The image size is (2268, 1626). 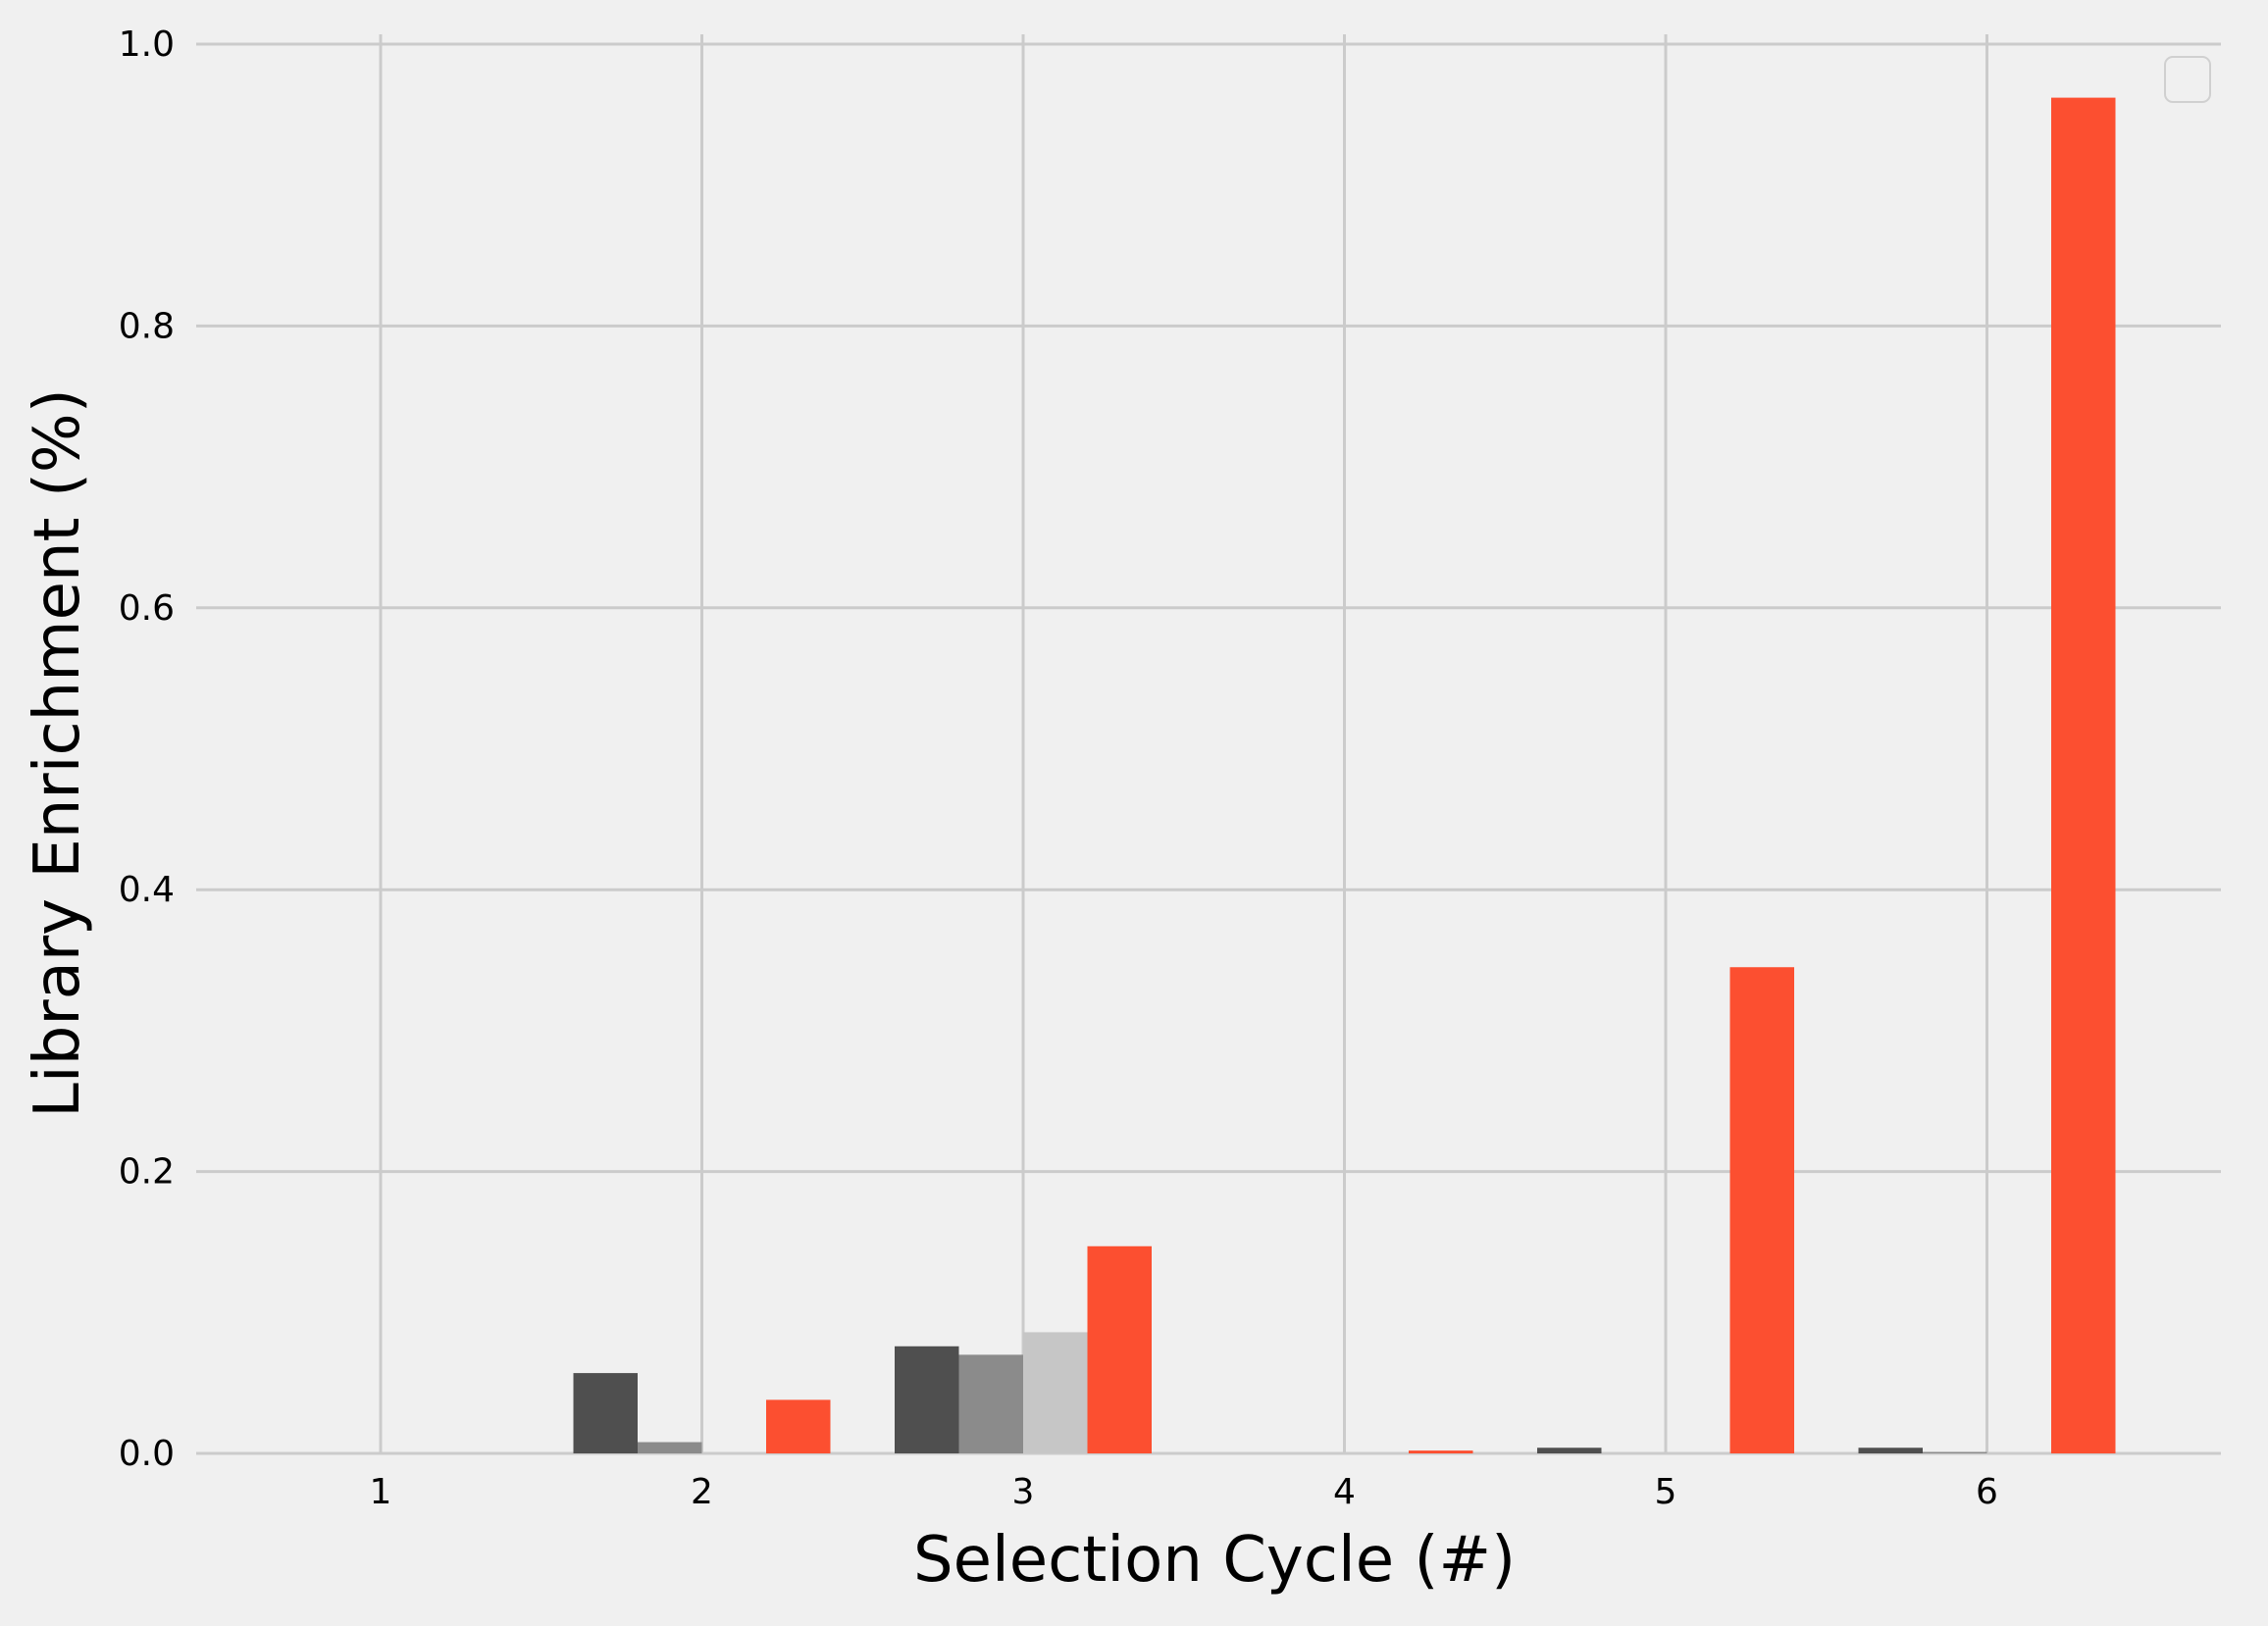 I want to click on x-tick-label: 5, so click(x=1666, y=1492).